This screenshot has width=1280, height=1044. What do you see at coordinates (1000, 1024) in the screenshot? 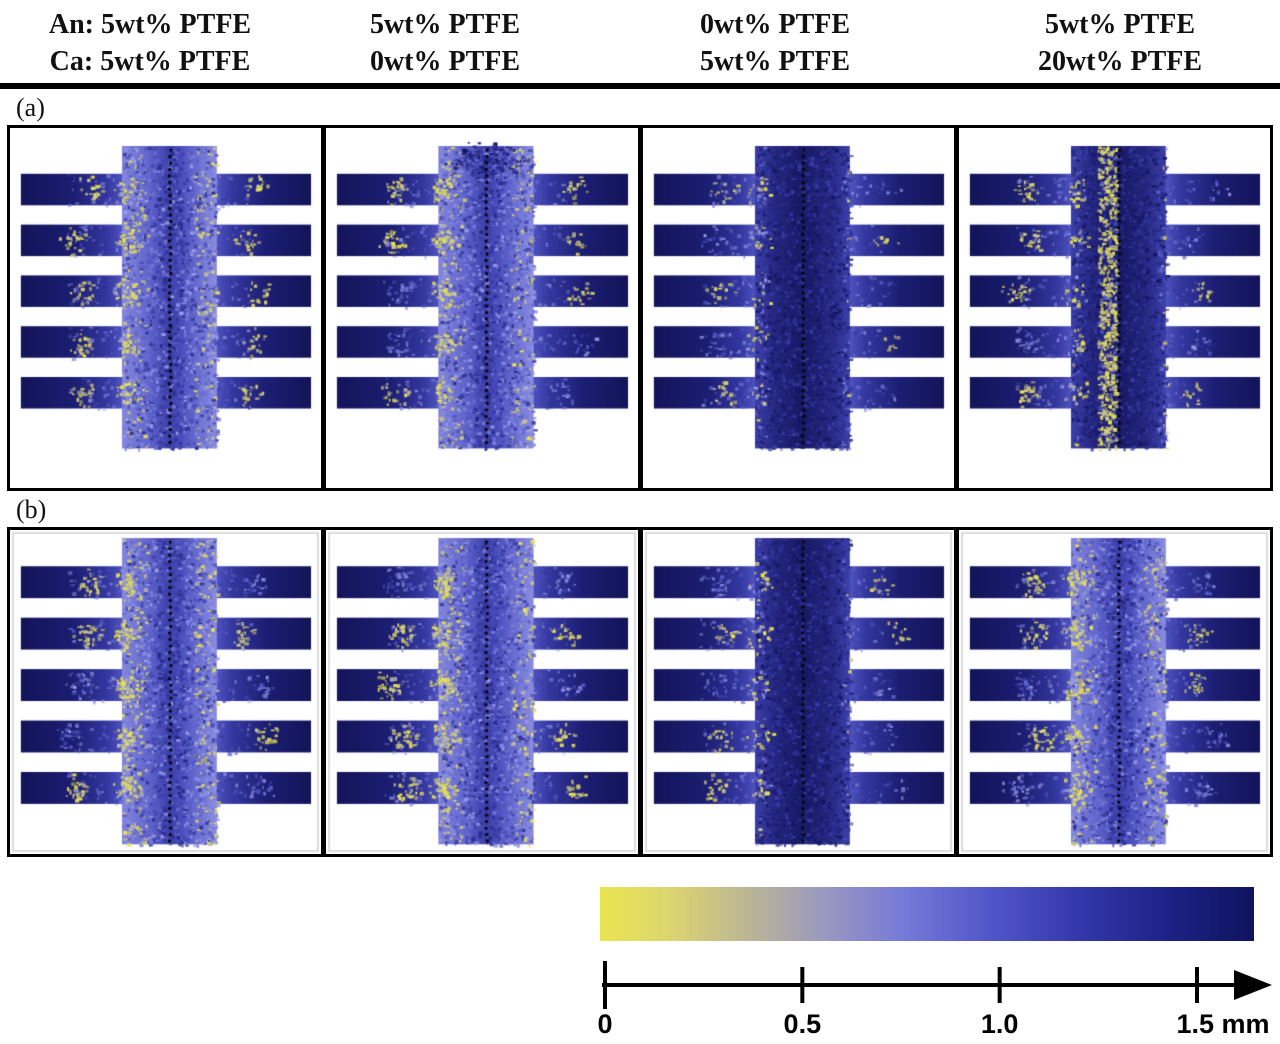
I see `scale-tick-label: 1.0` at bounding box center [1000, 1024].